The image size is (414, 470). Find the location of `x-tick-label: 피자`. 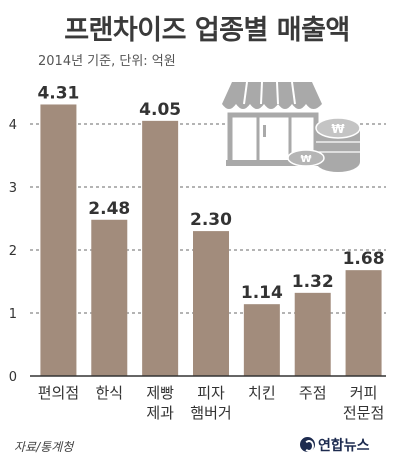

x-tick-label: 피자 is located at coordinates (211, 393).